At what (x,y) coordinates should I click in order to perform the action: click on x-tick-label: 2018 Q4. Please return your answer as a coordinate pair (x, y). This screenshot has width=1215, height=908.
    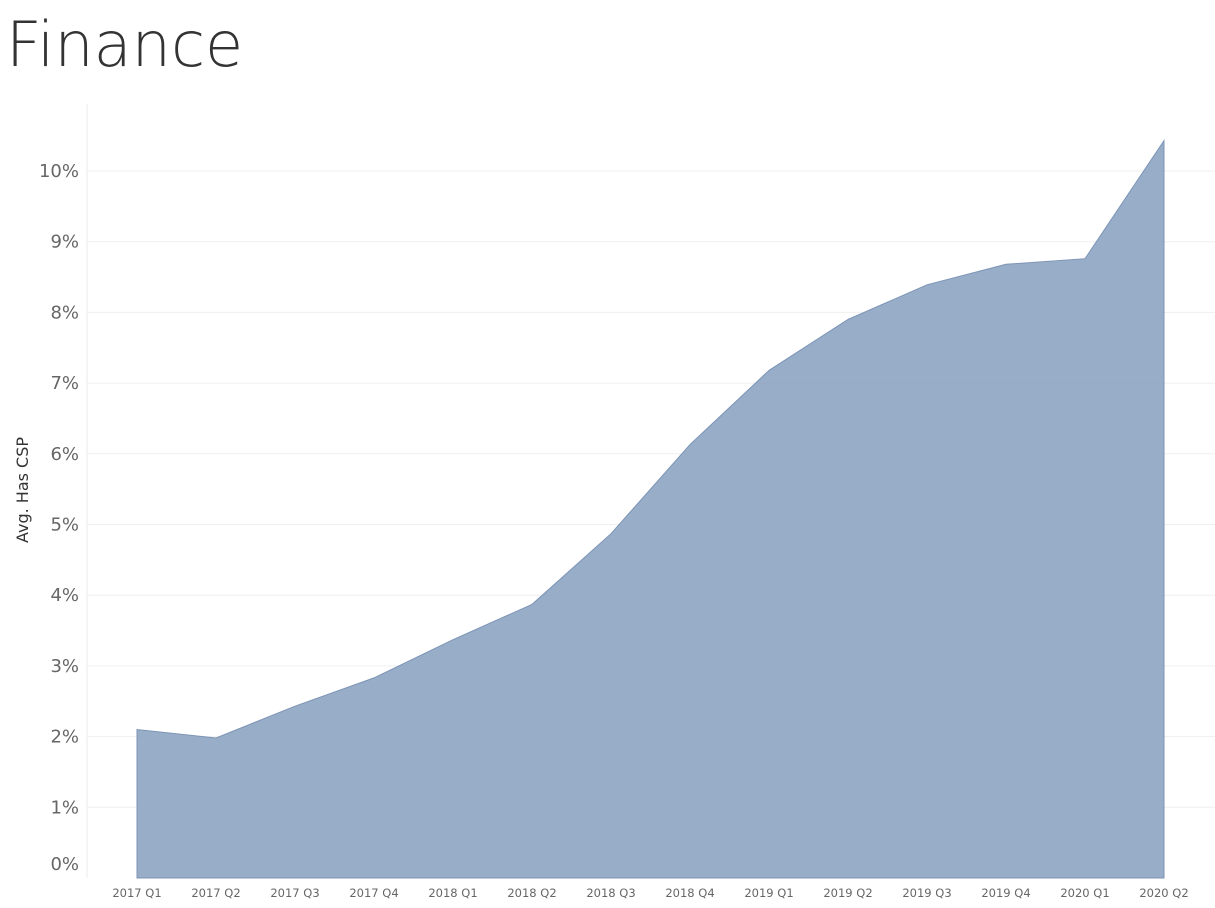
    Looking at the image, I should click on (689, 893).